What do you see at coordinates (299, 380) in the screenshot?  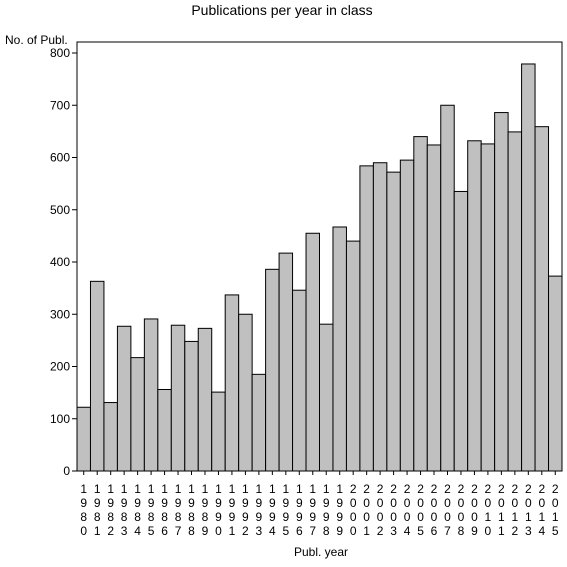 I see `bar-1996` at bounding box center [299, 380].